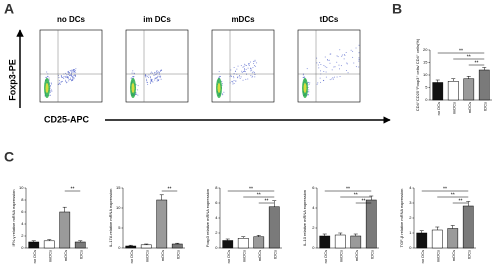  I want to click on y-tick-label: 2, so click(216, 232).